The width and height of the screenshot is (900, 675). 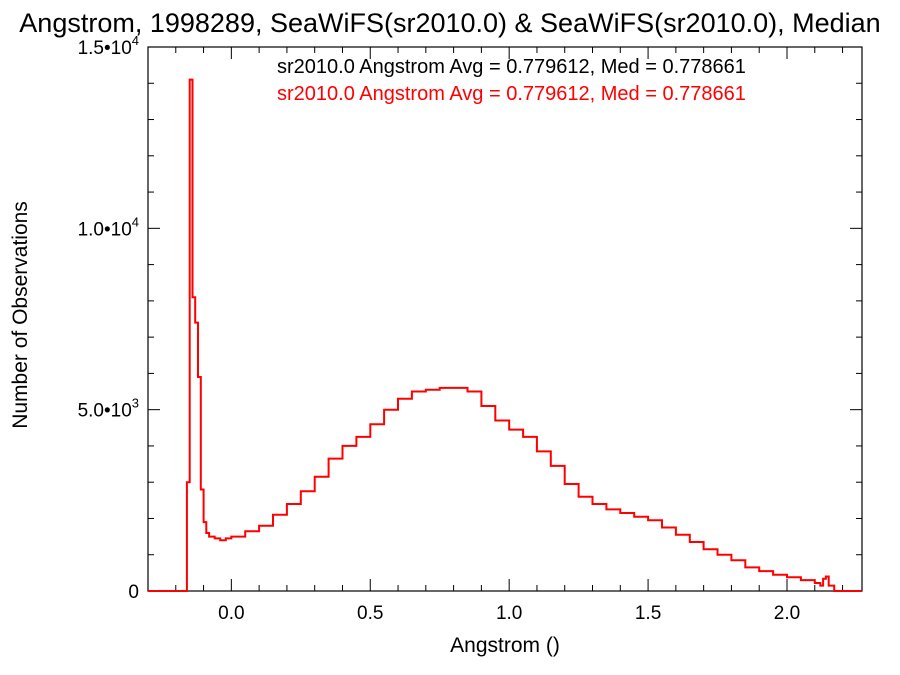 I want to click on y-tick-label: 5.0•103, so click(x=108, y=409).